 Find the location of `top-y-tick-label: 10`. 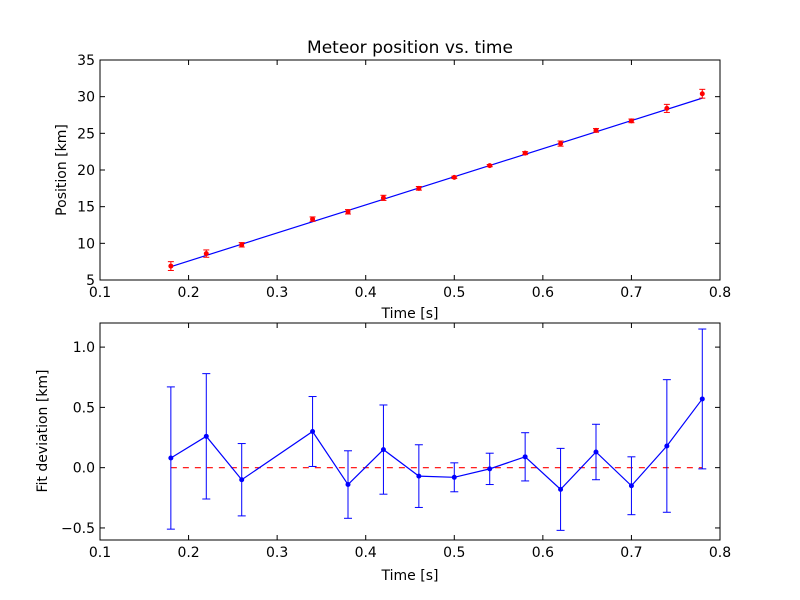

top-y-tick-label: 10 is located at coordinates (86, 244).